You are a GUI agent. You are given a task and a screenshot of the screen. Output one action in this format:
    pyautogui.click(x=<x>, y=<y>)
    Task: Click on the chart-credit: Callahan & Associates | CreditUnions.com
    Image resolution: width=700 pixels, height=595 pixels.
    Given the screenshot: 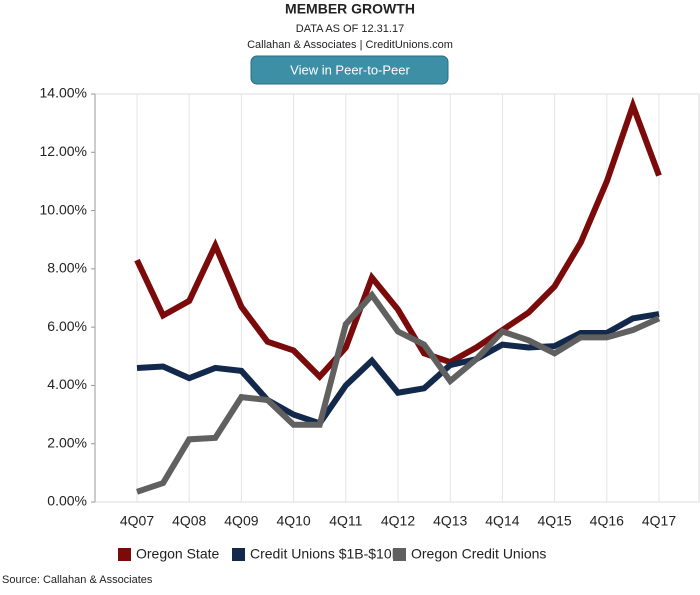 What is the action you would take?
    pyautogui.click(x=350, y=45)
    